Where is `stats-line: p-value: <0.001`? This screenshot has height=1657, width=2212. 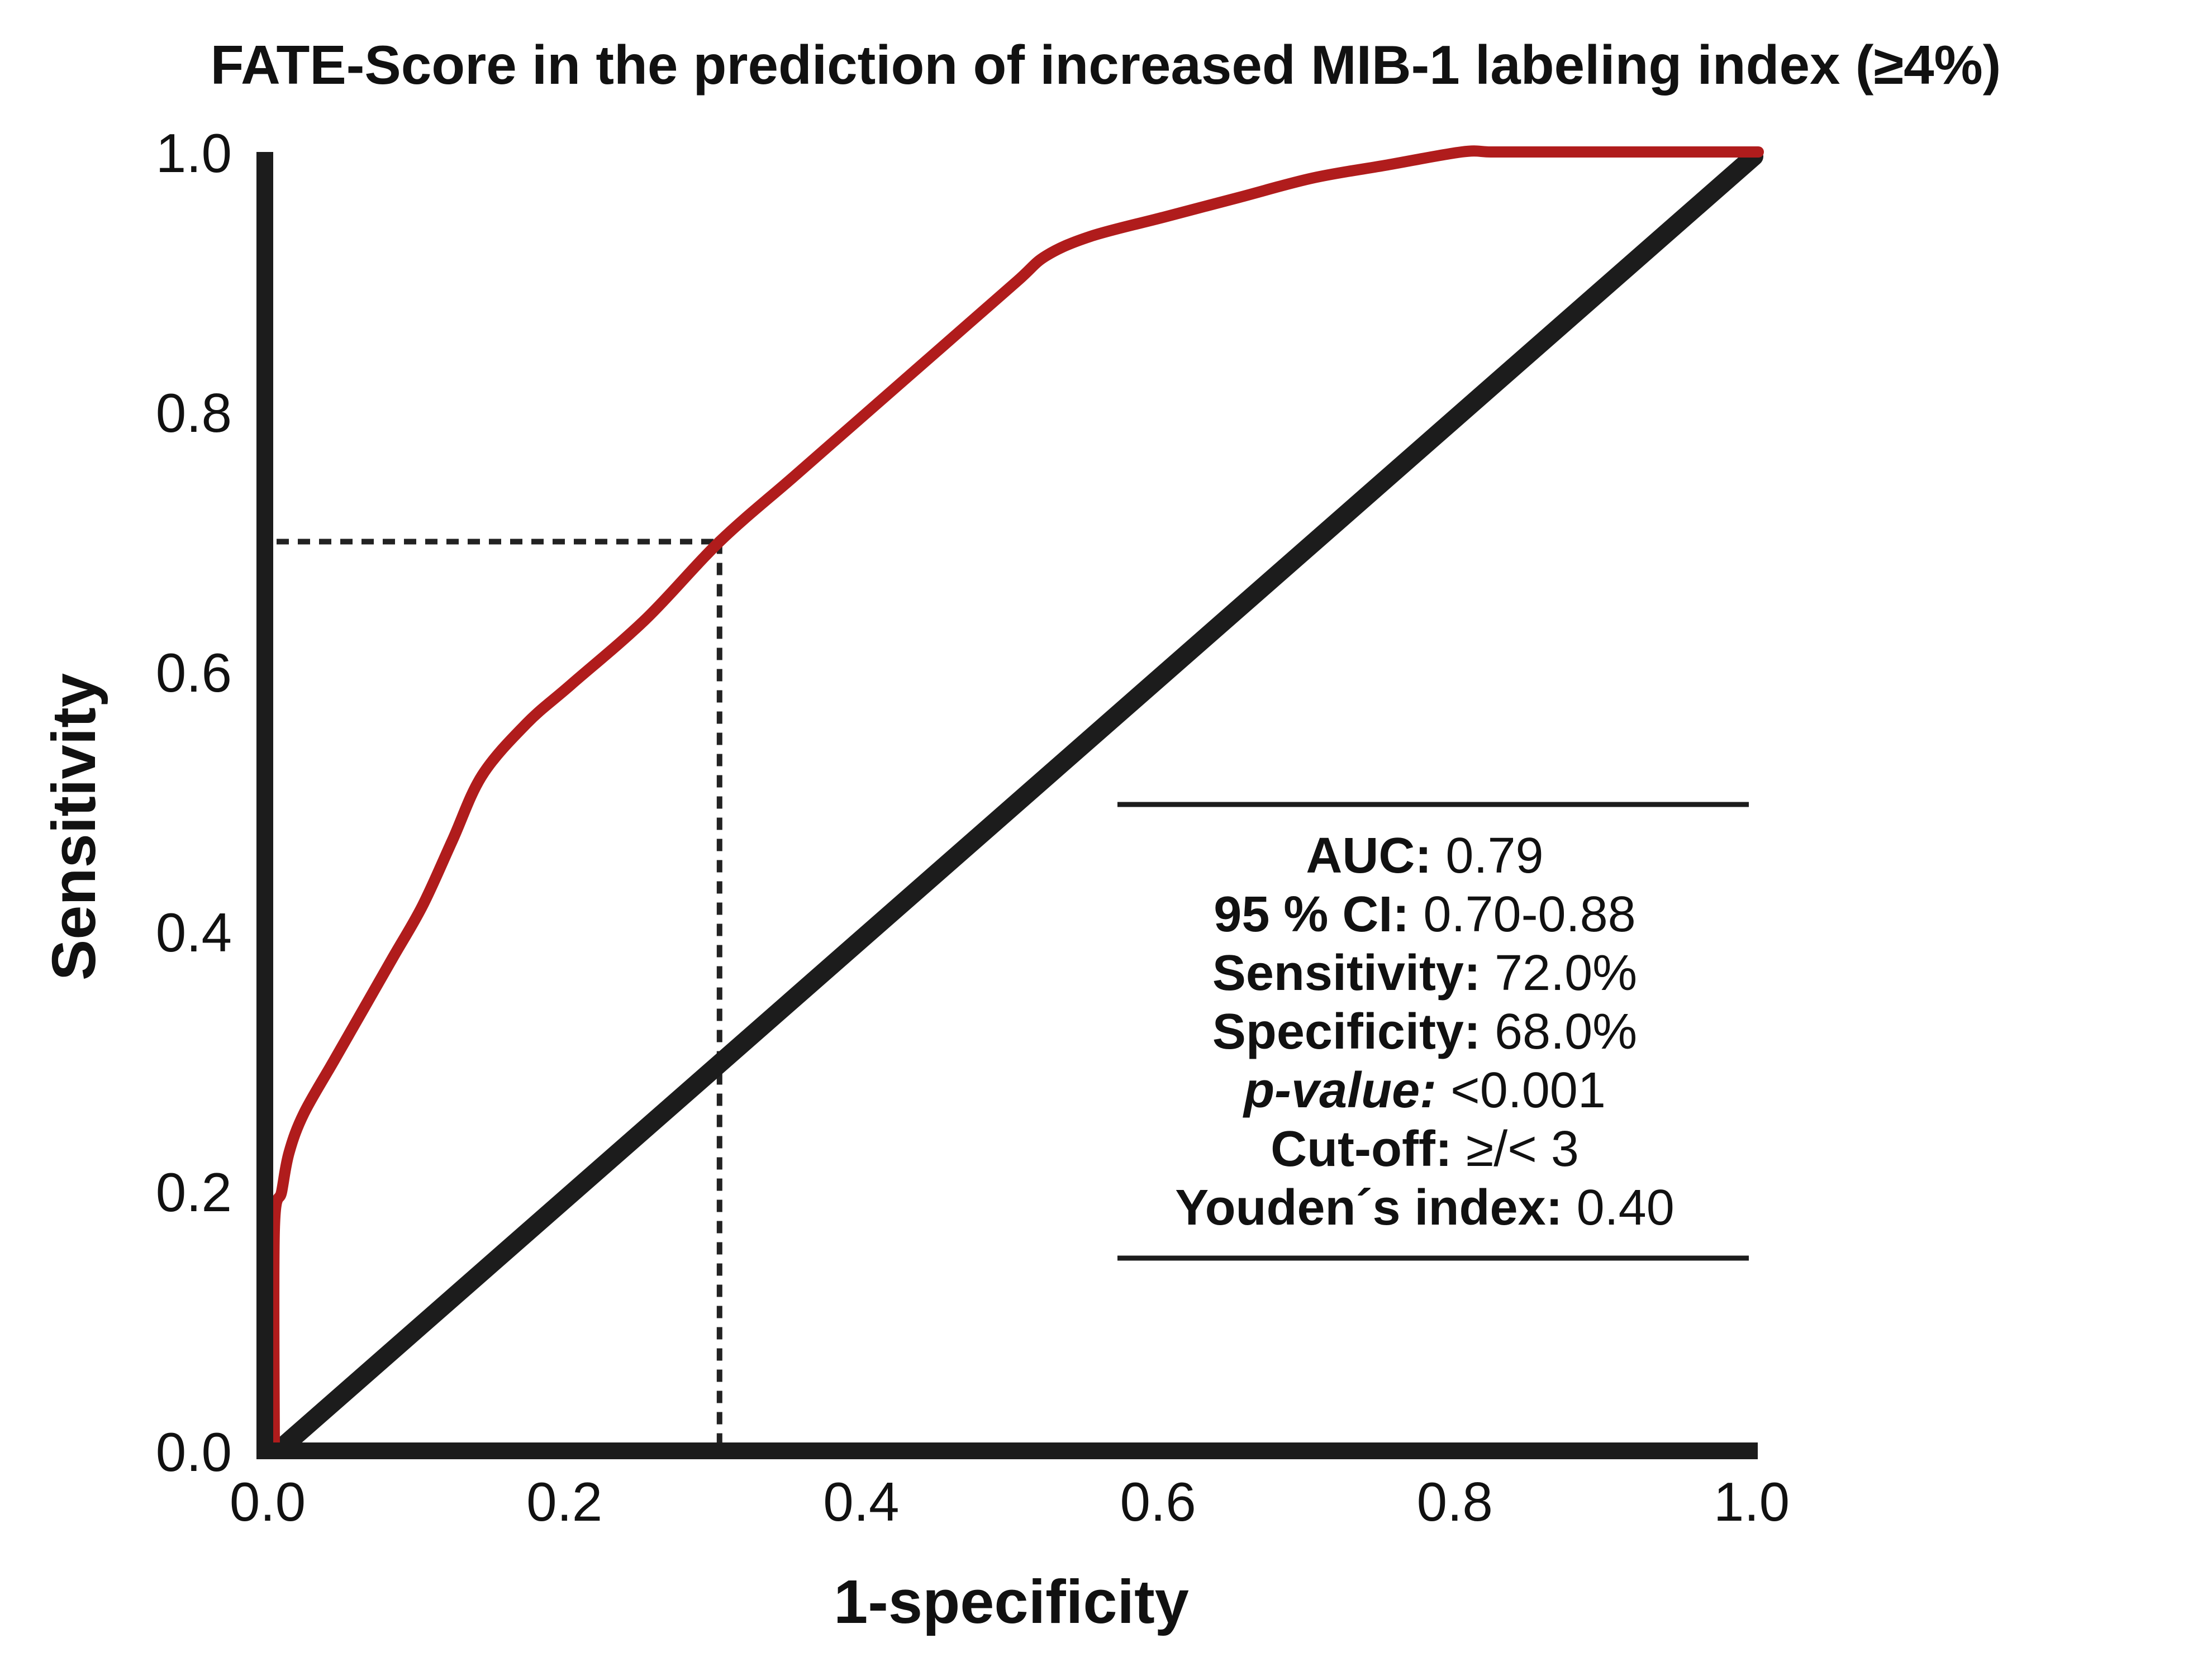
stats-line: p-value: <0.001 is located at coordinates (1424, 1090).